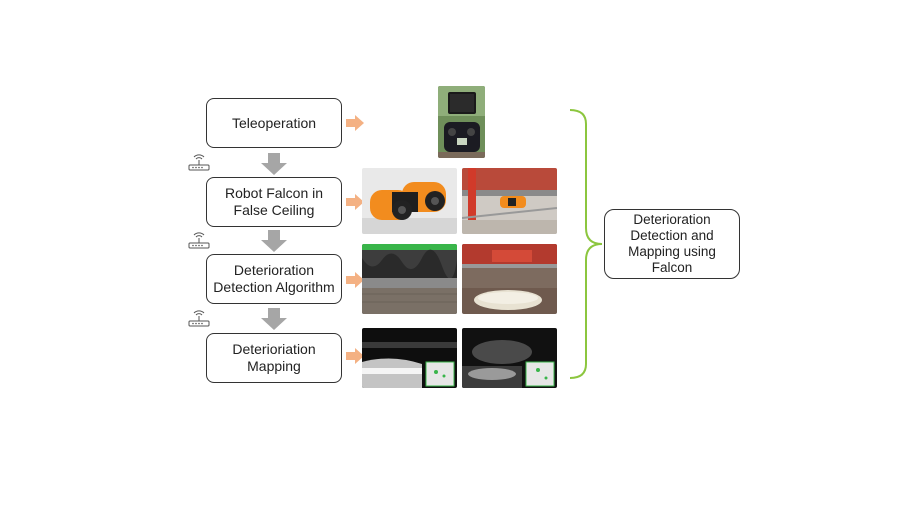 This screenshot has height=531, width=907. I want to click on step-label: Deterioration Detection Algorithm, so click(274, 278).